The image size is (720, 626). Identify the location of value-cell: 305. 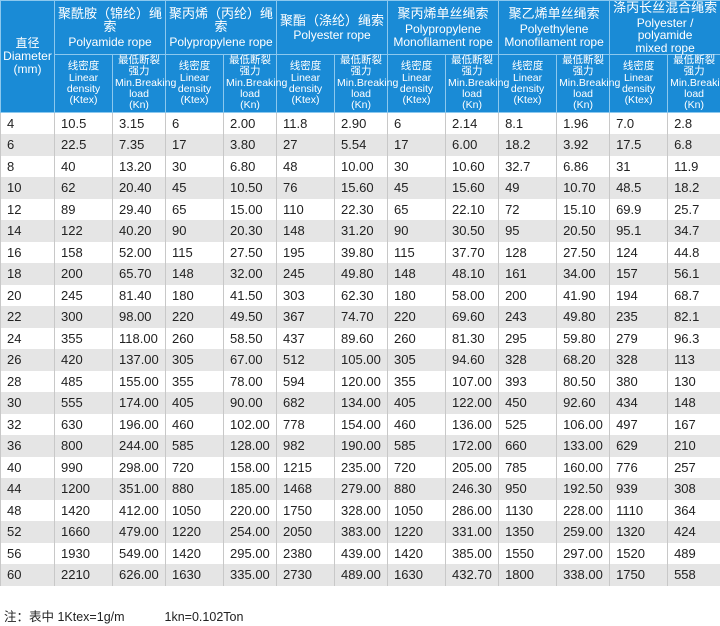
(416, 360).